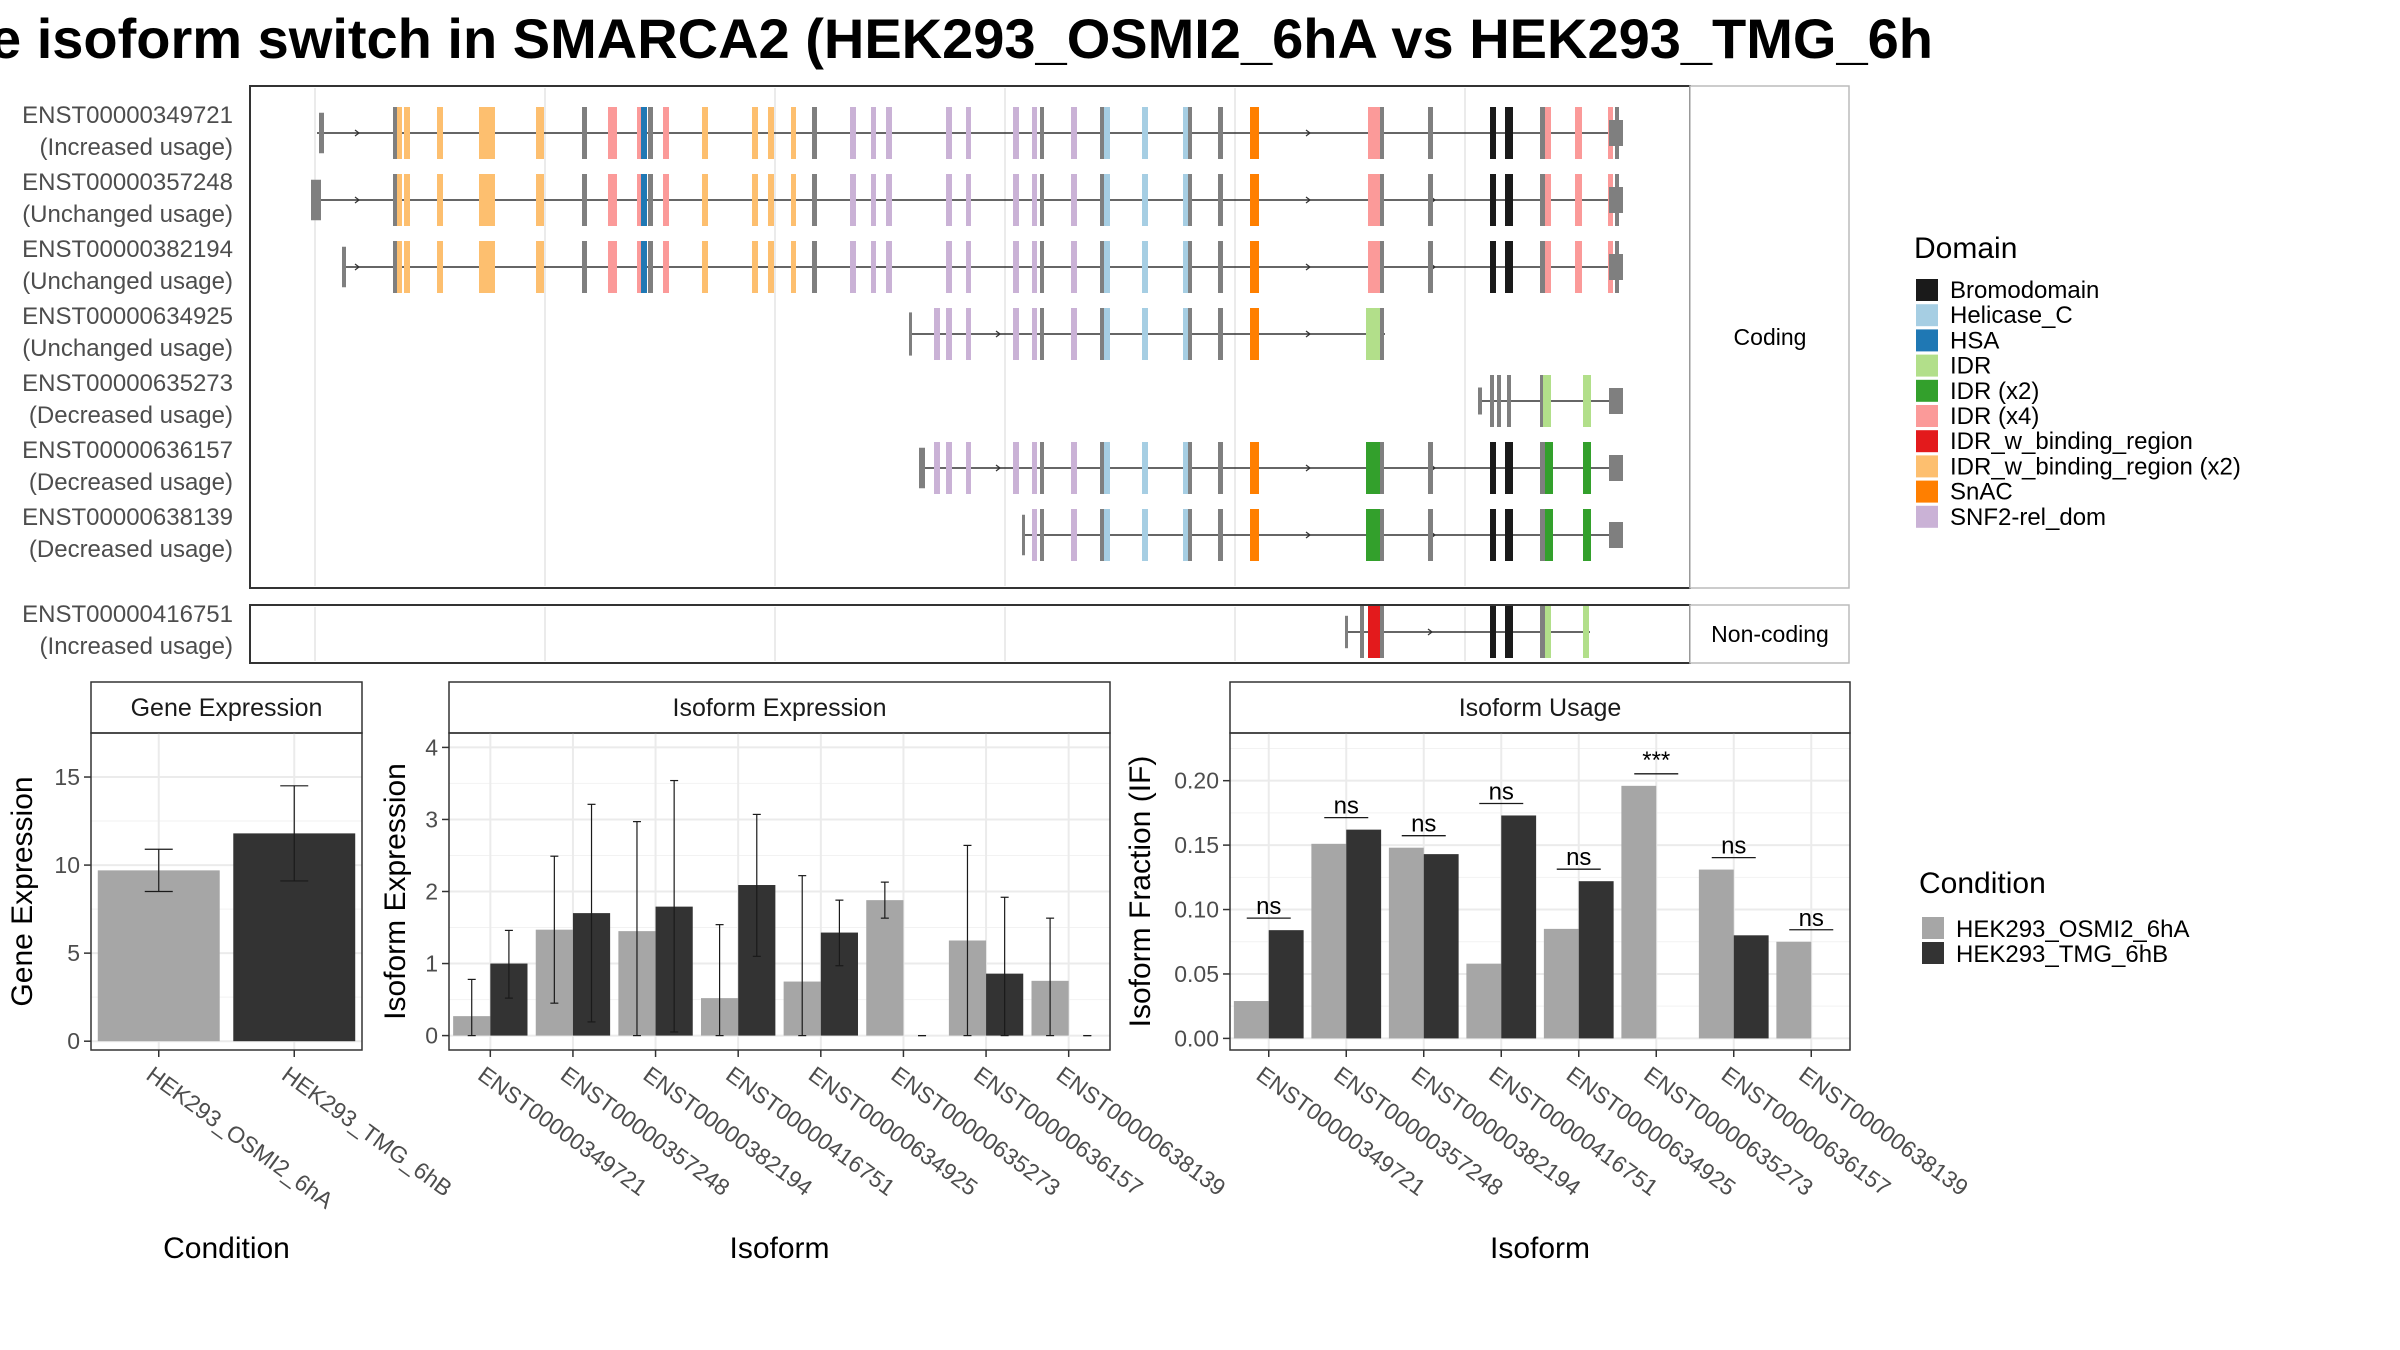 The height and width of the screenshot is (1350, 2400). Describe the element at coordinates (127, 182) in the screenshot. I see `transcript-id-label: ENST00000357248` at that location.